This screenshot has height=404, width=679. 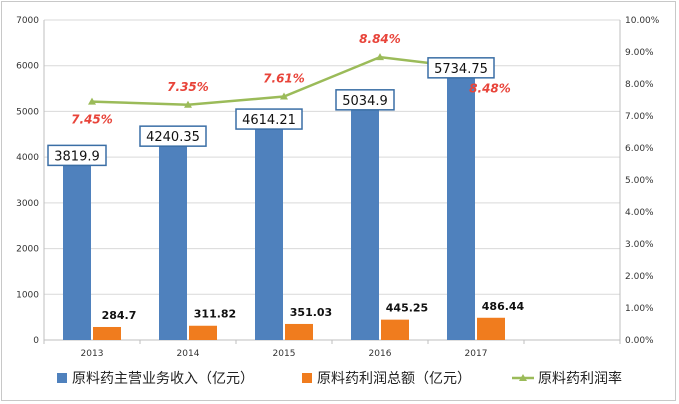 I want to click on revenue-data-label: 5734.75, so click(x=461, y=69).